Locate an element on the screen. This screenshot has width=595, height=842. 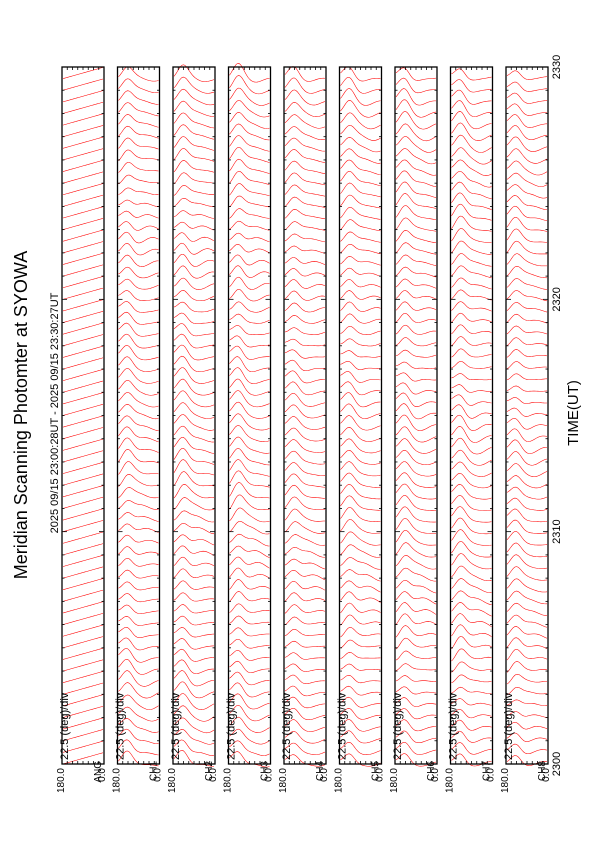
panel-ch1: 22.5 (deg)/div CH1 180.0 0.0 is located at coordinates (138, 429).